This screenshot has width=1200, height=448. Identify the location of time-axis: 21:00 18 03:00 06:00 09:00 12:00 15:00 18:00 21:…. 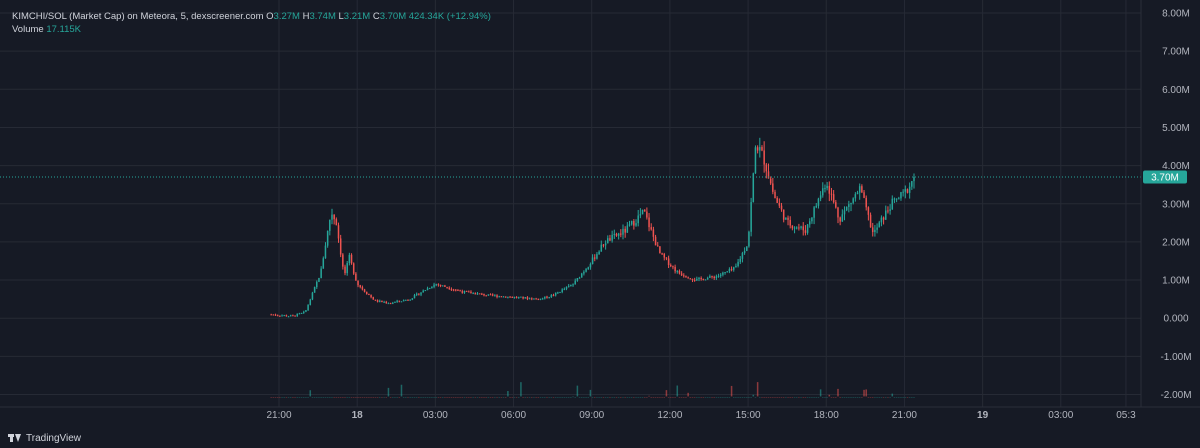
(701, 415).